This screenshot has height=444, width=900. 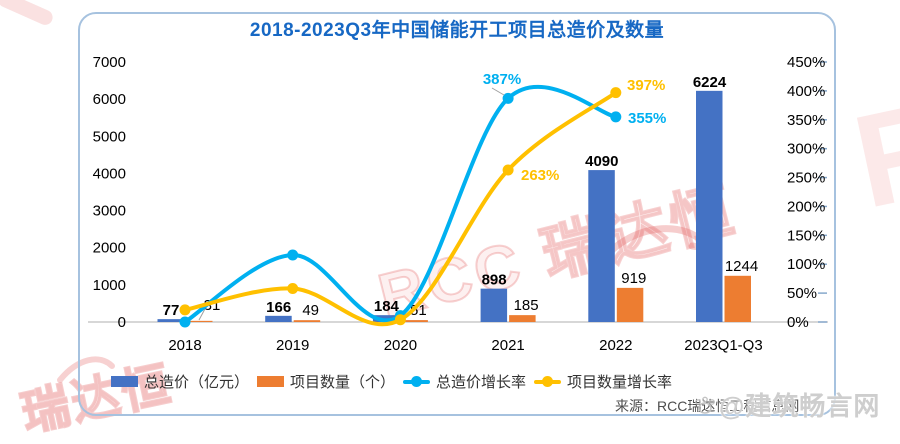 What do you see at coordinates (293, 255) in the screenshot?
I see `line-total-cost-growth-point-2019` at bounding box center [293, 255].